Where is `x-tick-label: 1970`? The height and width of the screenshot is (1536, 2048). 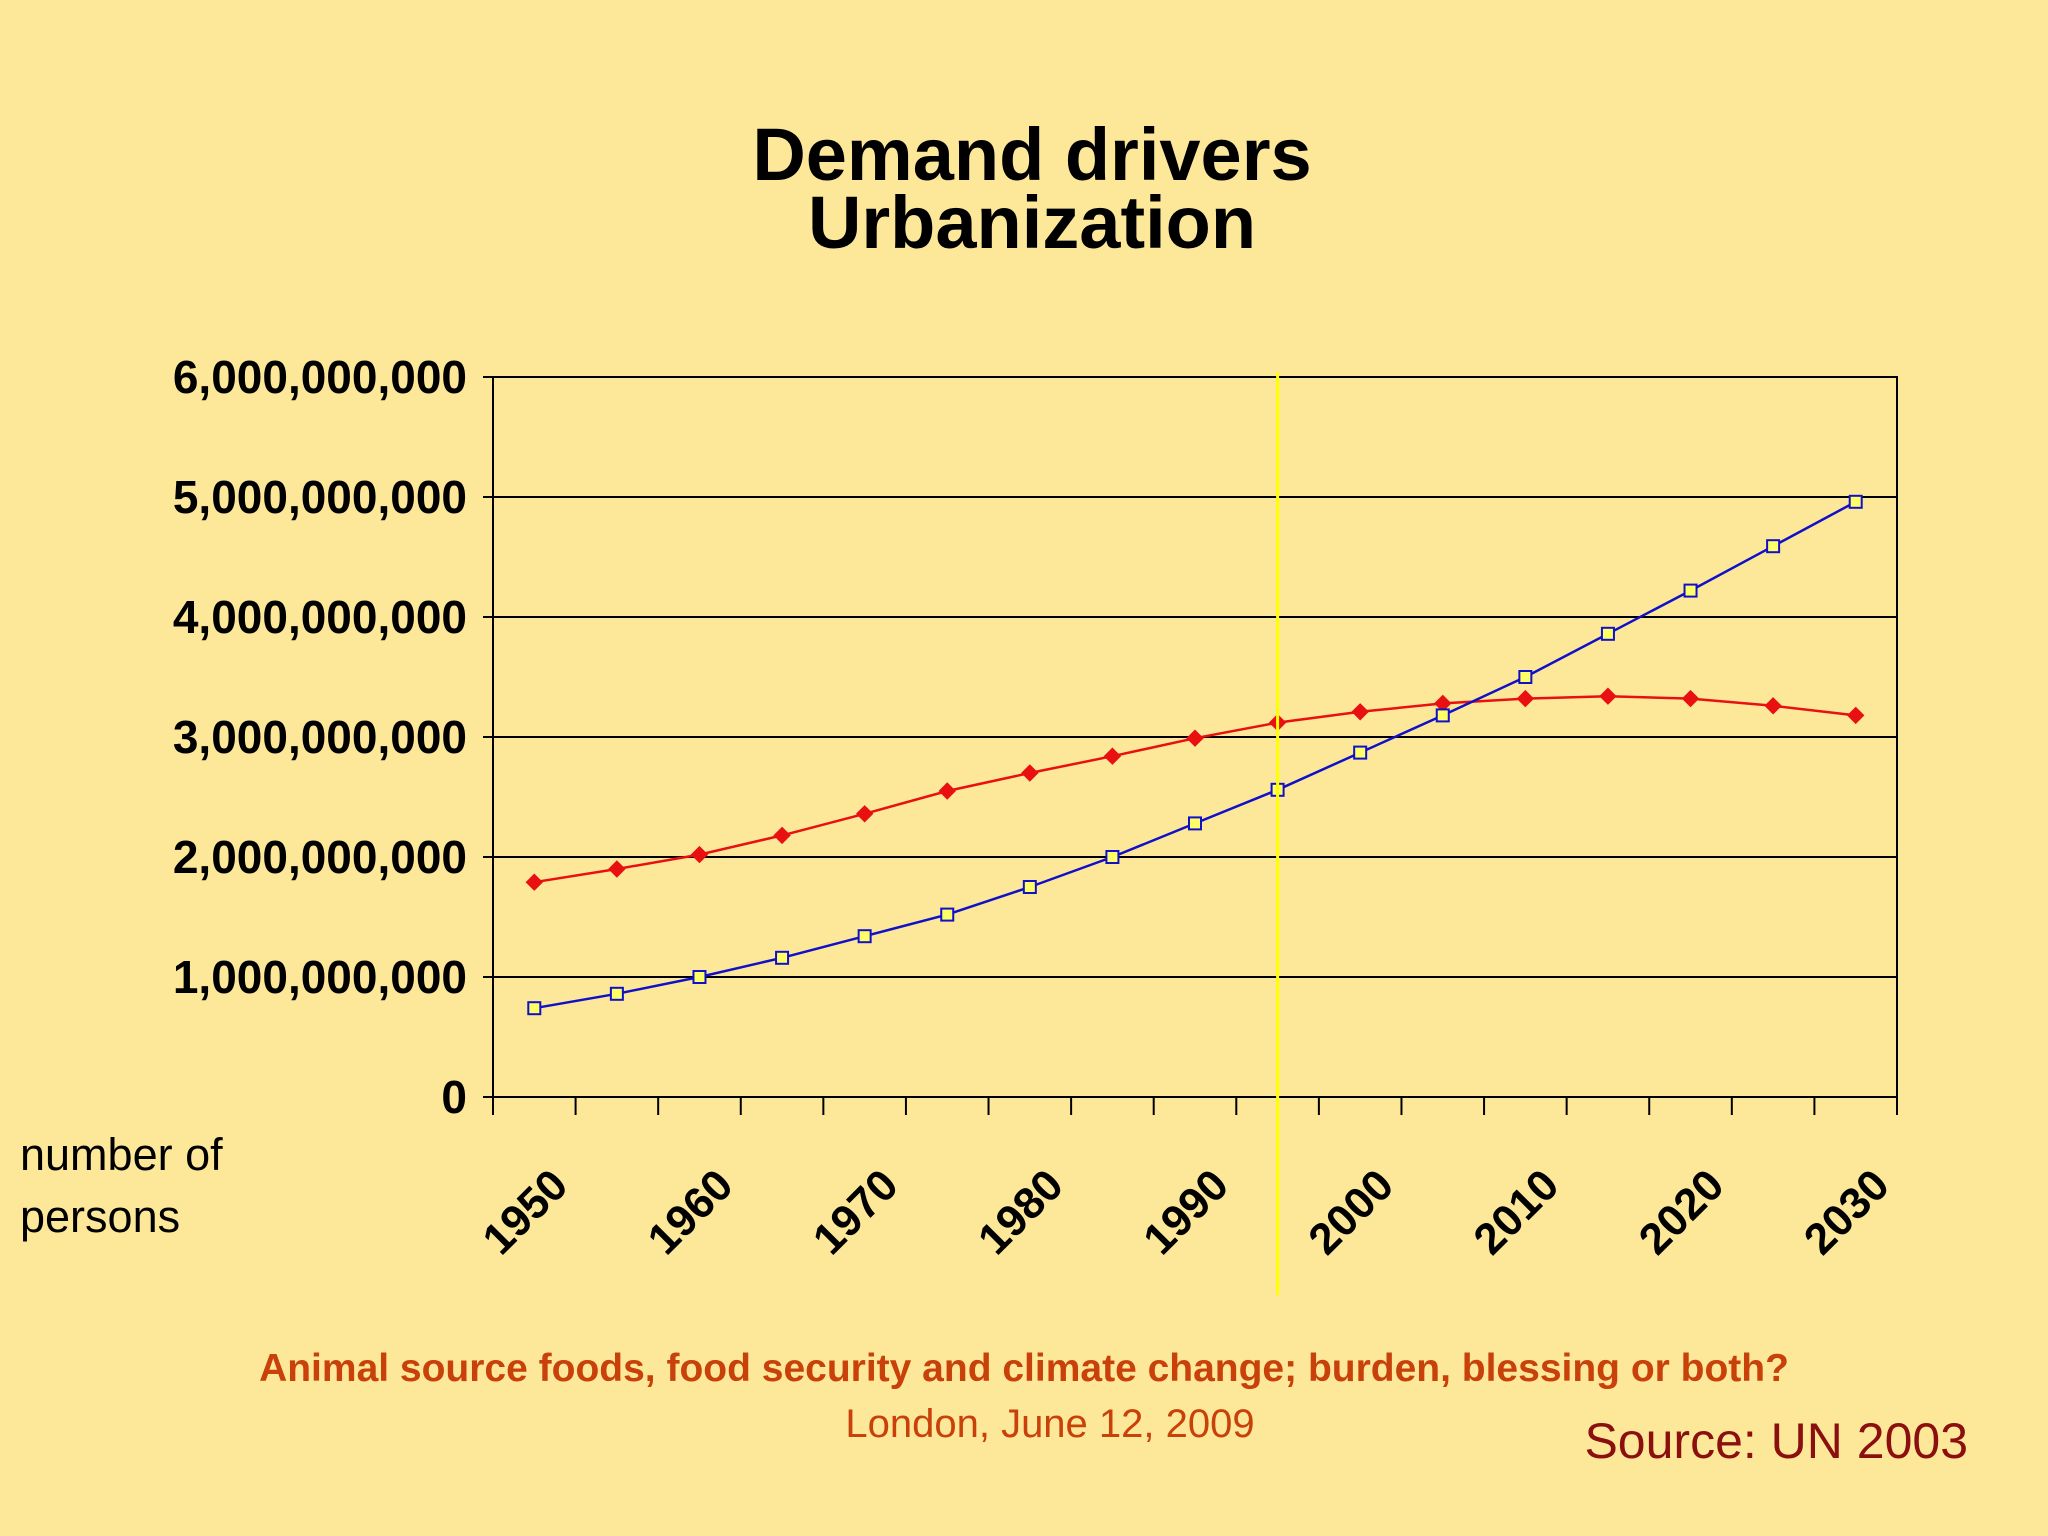 x-tick-label: 1970 is located at coordinates (856, 1212).